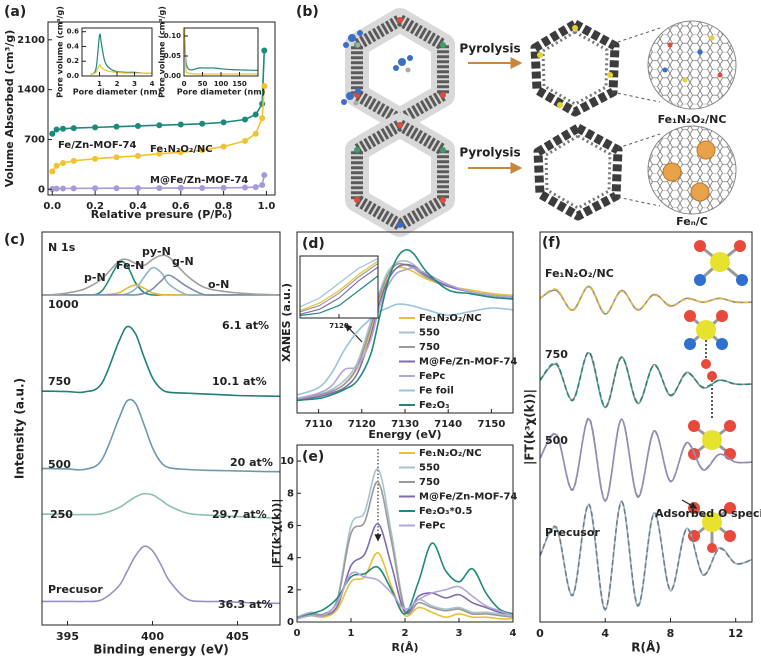 The image size is (761, 659). Describe the element at coordinates (172, 76) in the screenshot. I see `y-tick-label: 0.00` at that location.